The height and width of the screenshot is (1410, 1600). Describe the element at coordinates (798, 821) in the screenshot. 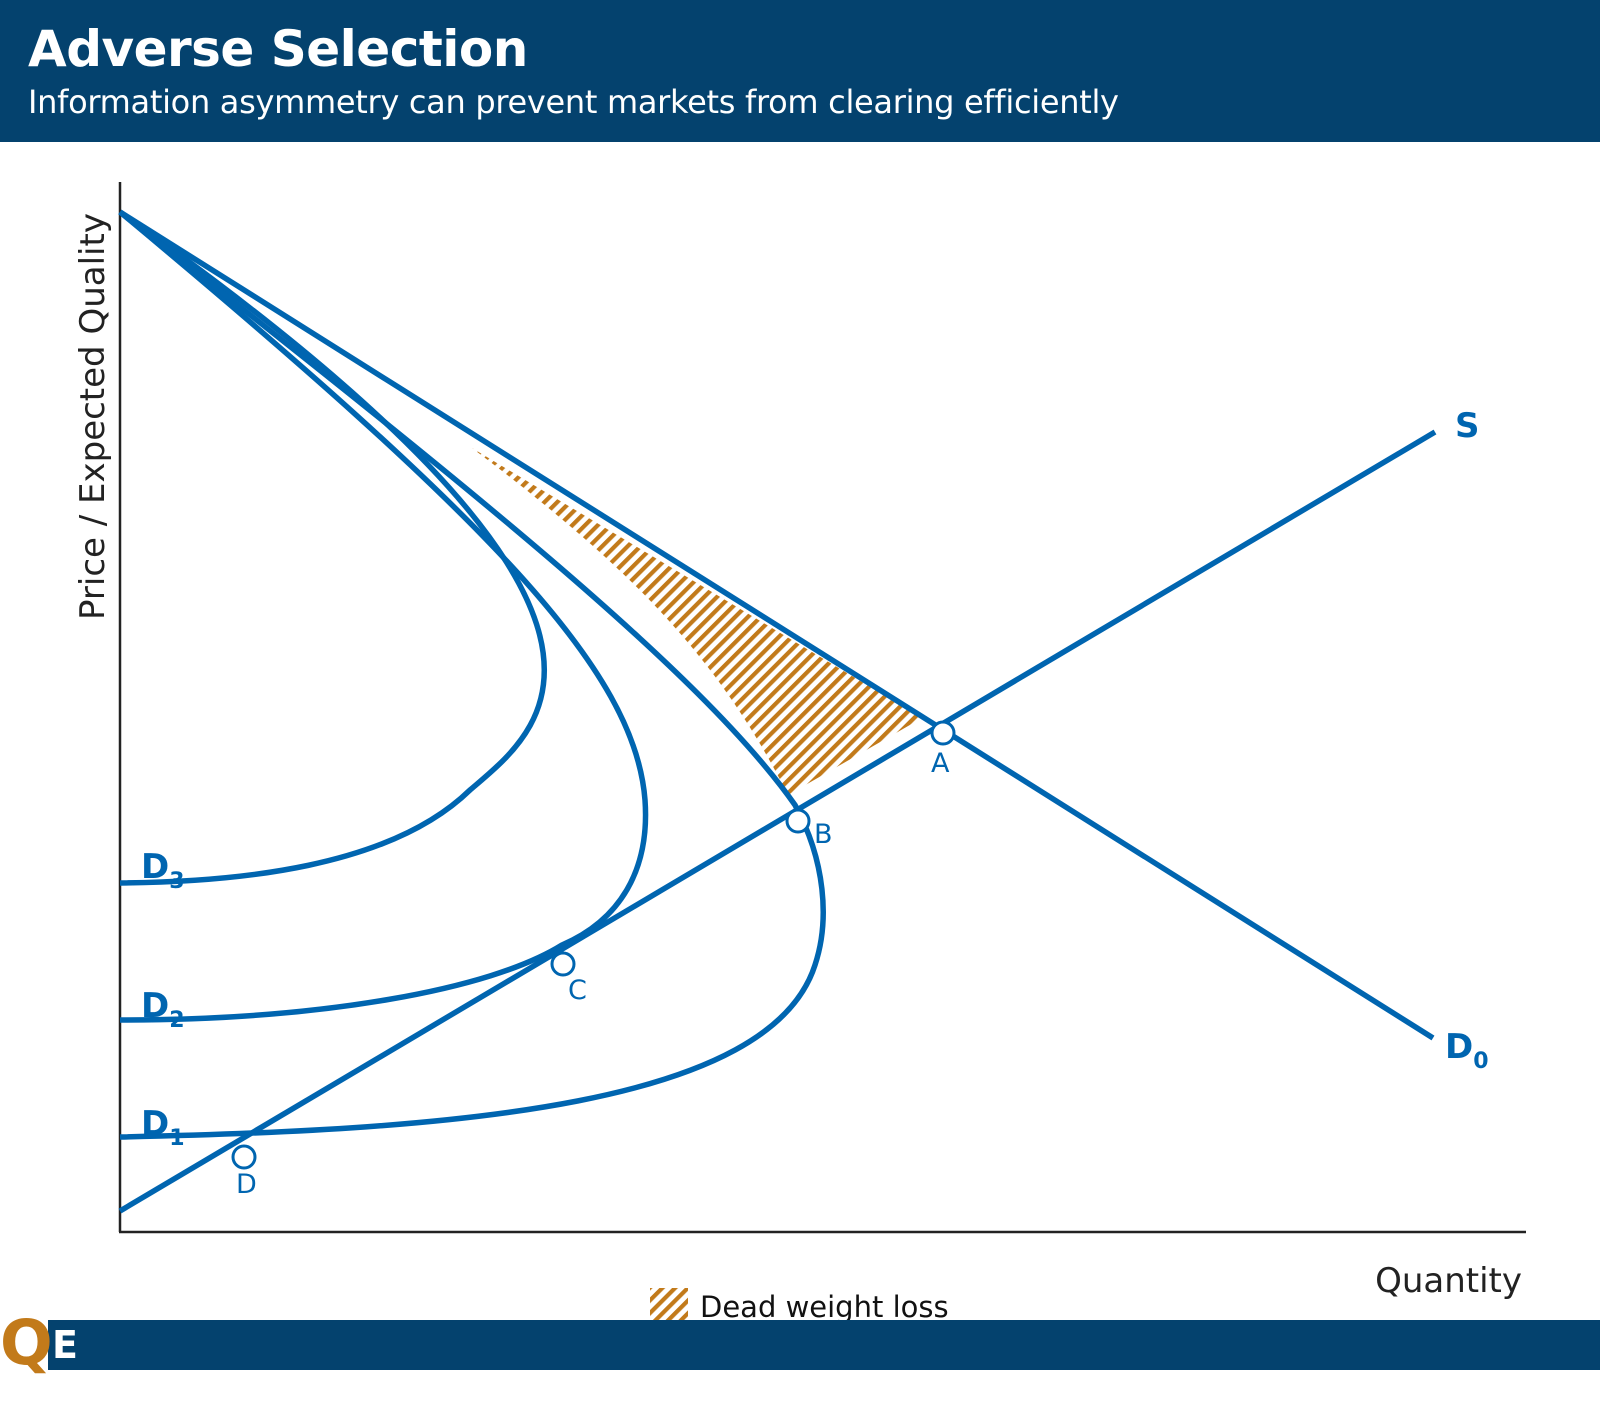

I see `point-b-marker` at that location.